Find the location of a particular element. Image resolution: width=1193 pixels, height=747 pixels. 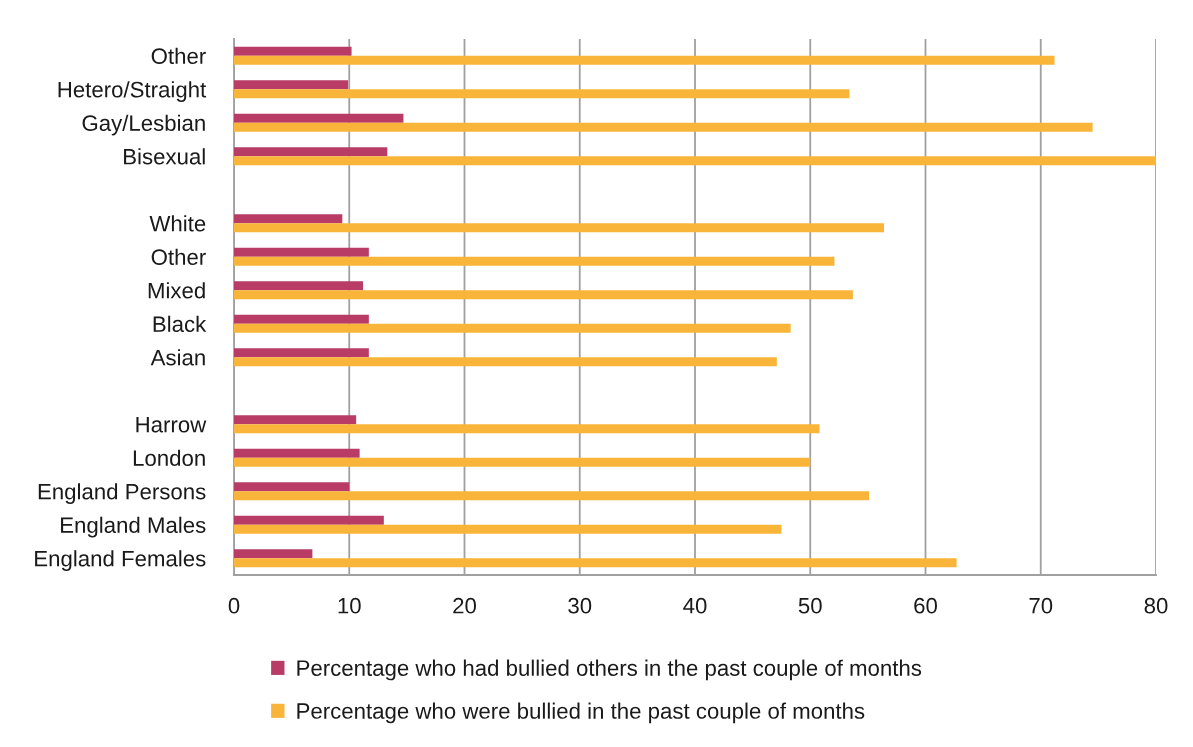

y-tick-label: England Females is located at coordinates (120, 560).